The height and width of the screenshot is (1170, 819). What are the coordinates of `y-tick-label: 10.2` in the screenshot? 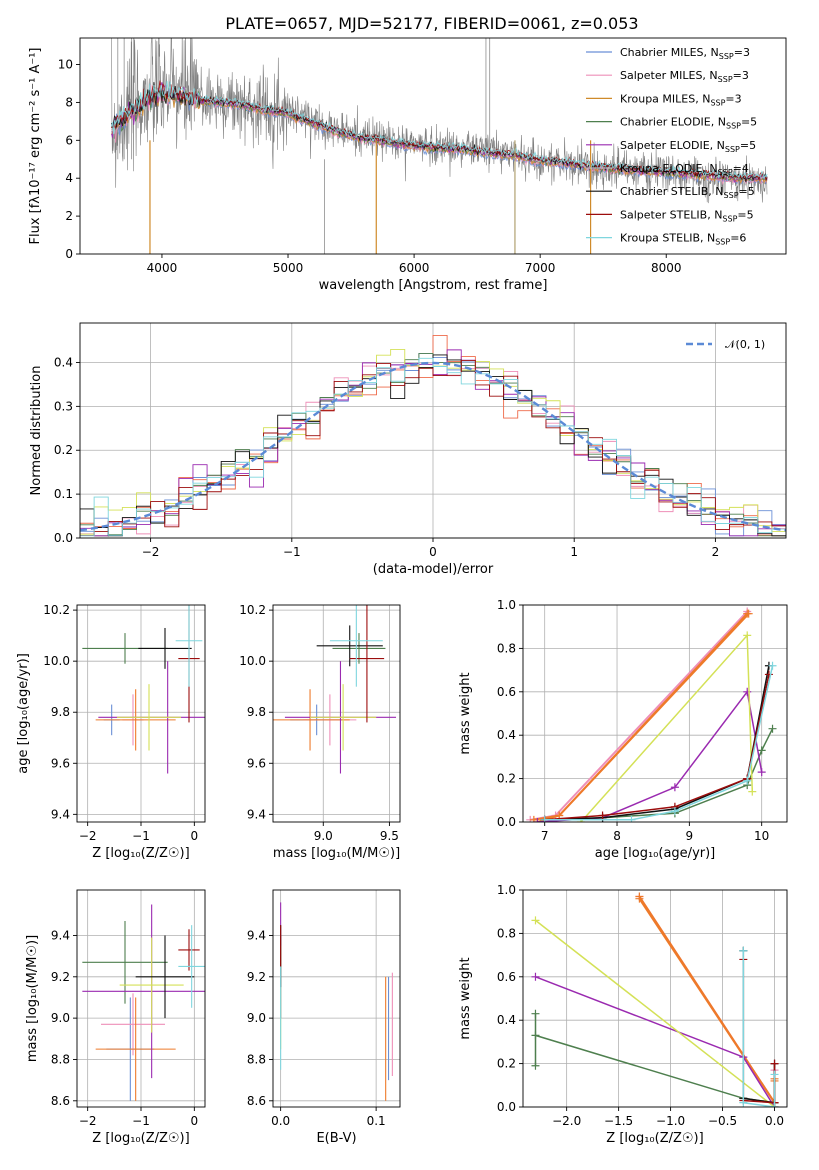 It's located at (56, 610).